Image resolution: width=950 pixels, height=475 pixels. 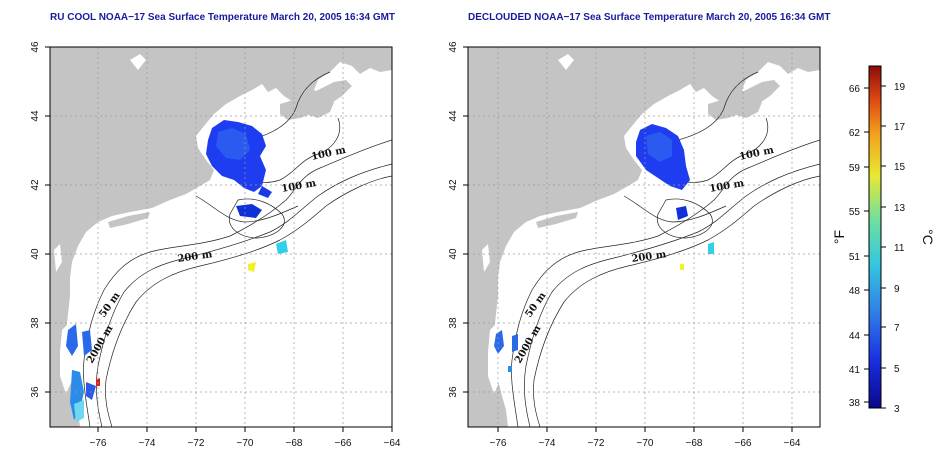 I want to click on y-tick-right-1: 38, so click(x=453, y=323).